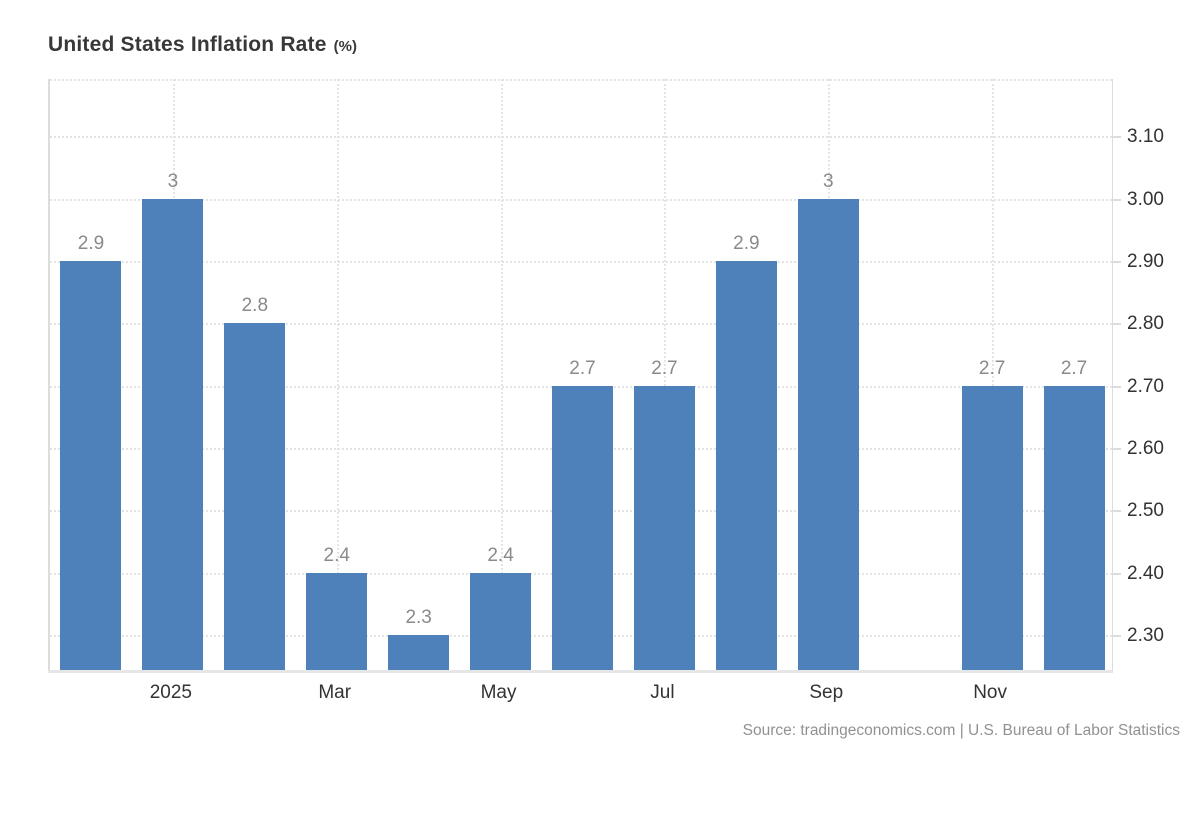 Image resolution: width=1200 pixels, height=820 pixels. What do you see at coordinates (1145, 511) in the screenshot?
I see `y-axis-tick-label: 2.50` at bounding box center [1145, 511].